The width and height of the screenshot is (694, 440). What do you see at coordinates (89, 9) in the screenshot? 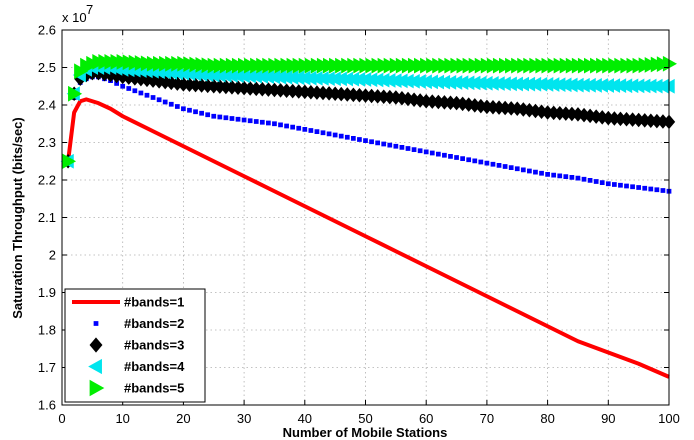
I see `y-multiplier-exponent: 7` at bounding box center [89, 9].